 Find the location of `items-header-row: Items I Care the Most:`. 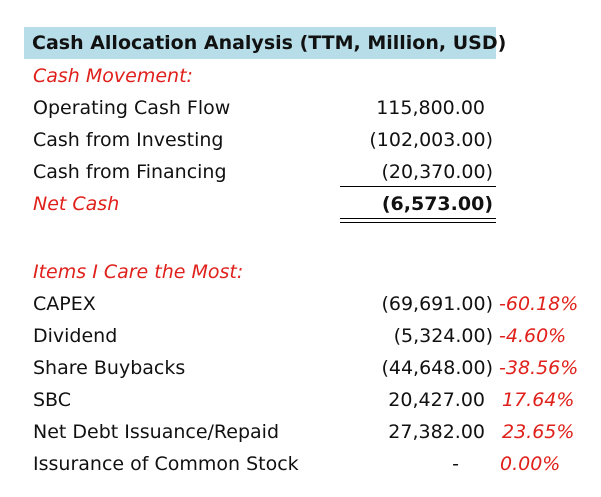

items-header-row: Items I Care the Most: is located at coordinates (300, 272).